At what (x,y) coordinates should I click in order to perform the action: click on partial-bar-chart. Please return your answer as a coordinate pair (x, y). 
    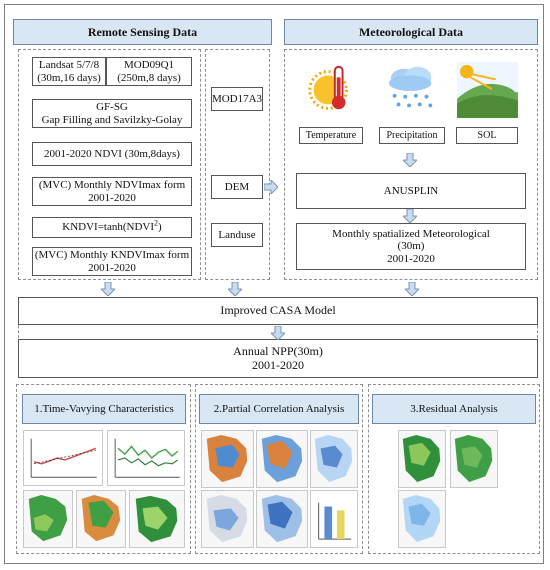
    Looking at the image, I should click on (334, 519).